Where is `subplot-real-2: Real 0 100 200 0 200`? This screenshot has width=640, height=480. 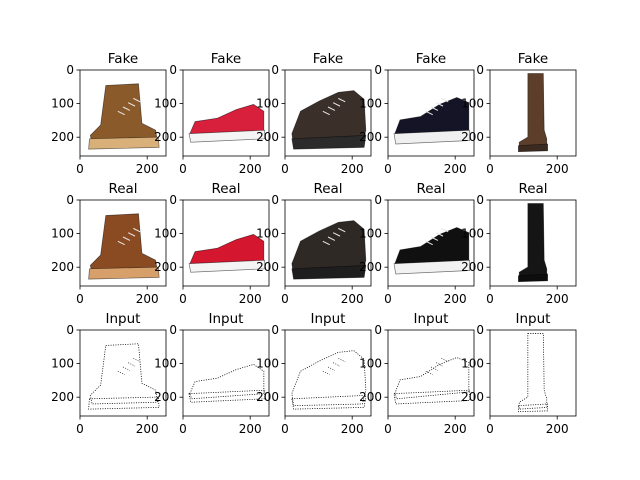
subplot-real-2: Real 0 100 200 0 200 is located at coordinates (212, 243).